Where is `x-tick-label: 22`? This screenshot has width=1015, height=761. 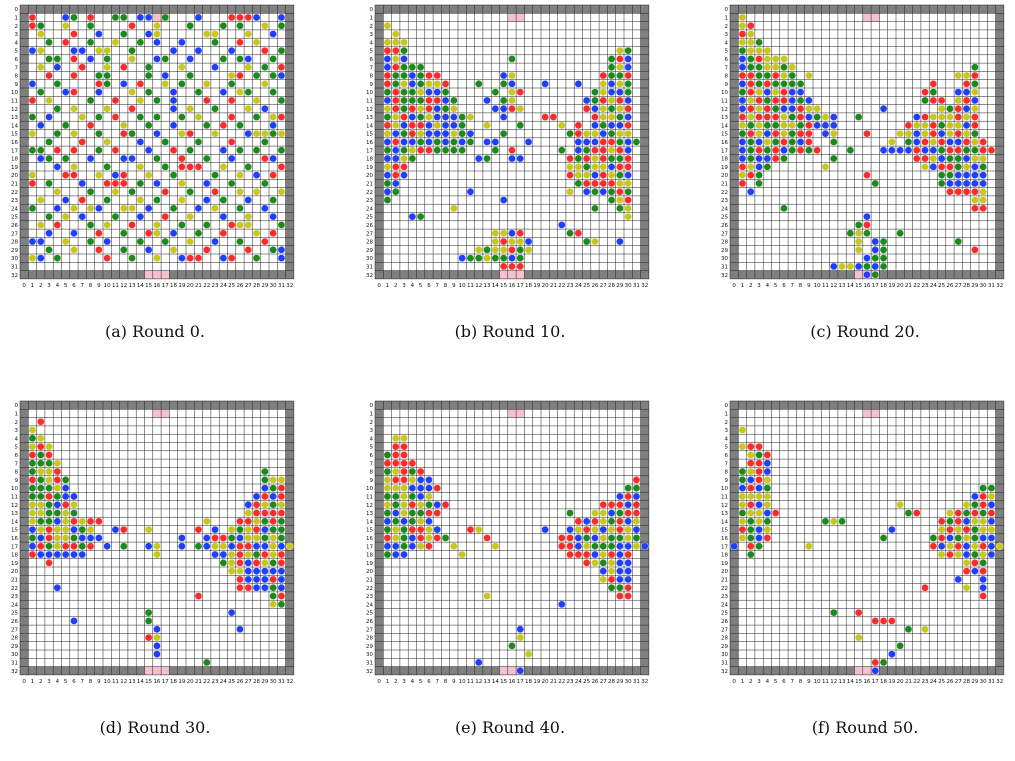 x-tick-label: 22 is located at coordinates (206, 682).